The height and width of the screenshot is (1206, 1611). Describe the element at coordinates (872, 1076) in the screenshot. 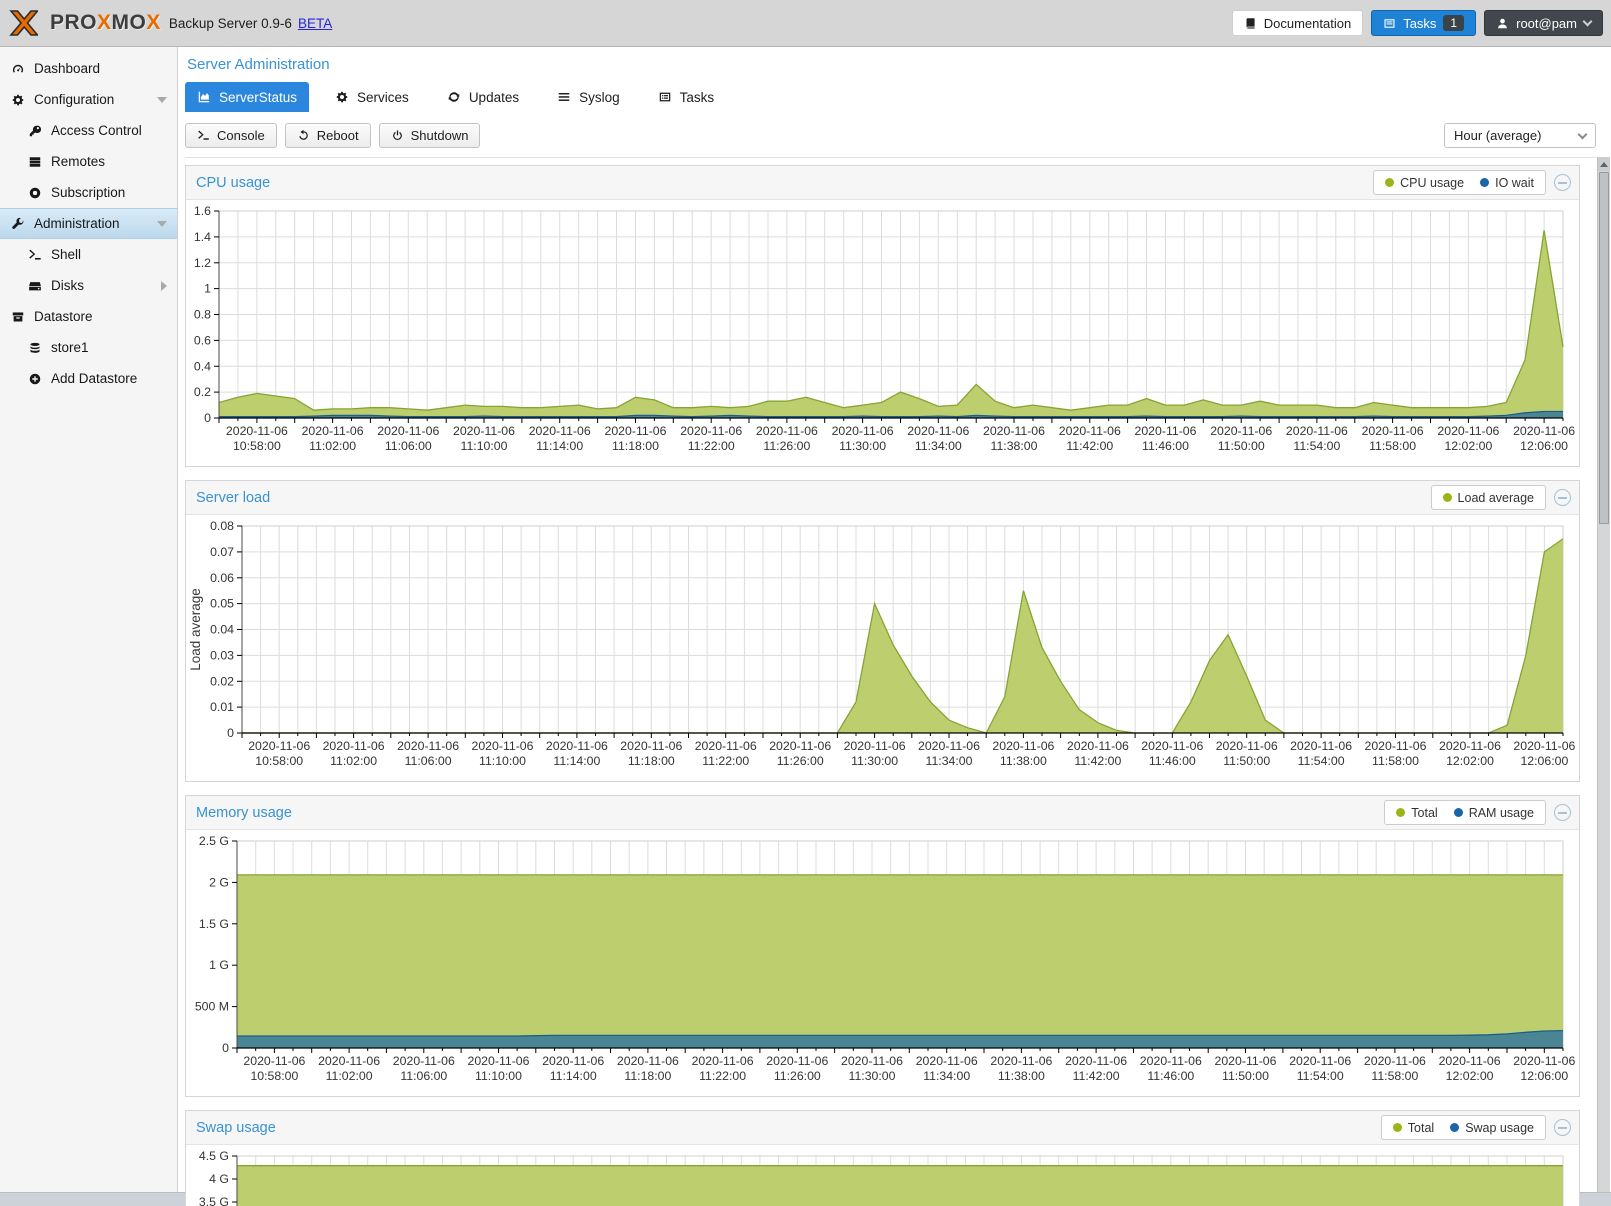

I see `svg-text: 11:30:00` at that location.